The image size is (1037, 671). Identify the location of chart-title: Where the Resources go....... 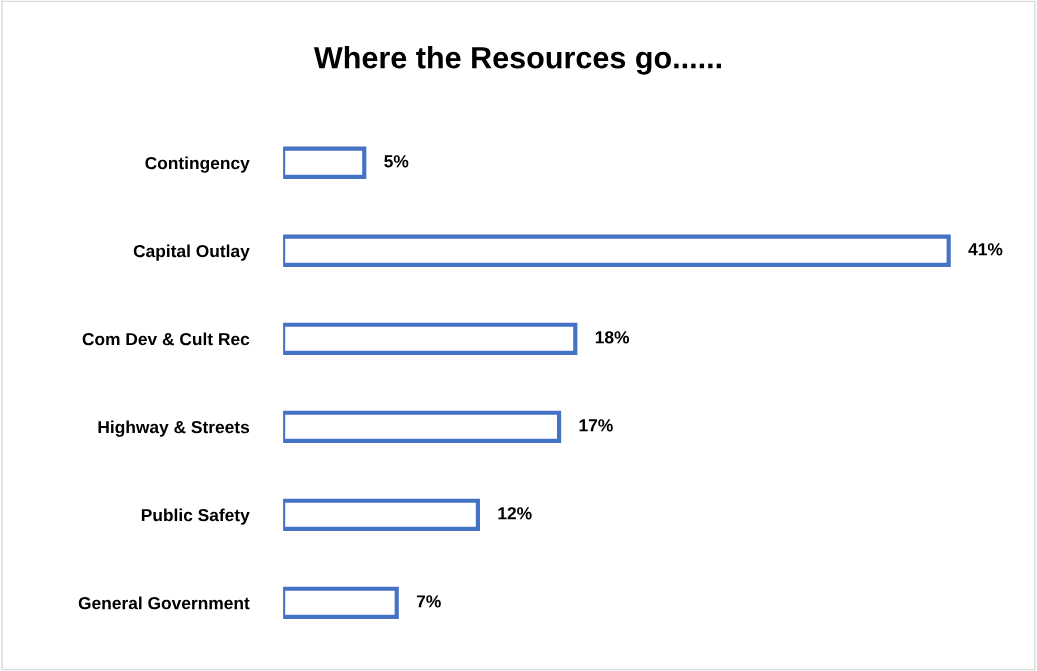
(517, 60).